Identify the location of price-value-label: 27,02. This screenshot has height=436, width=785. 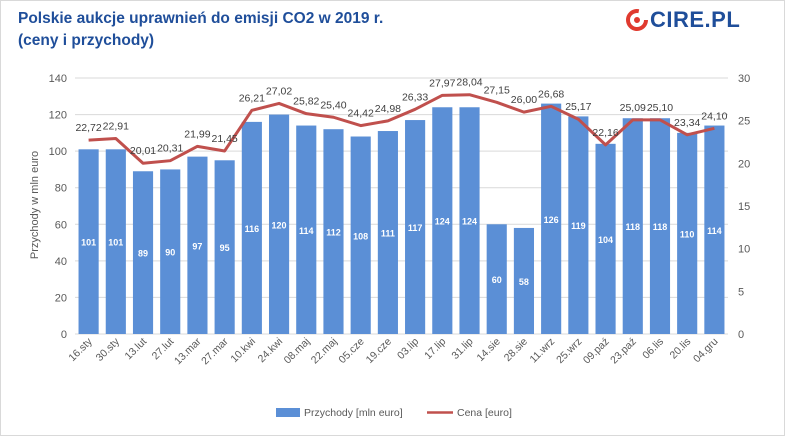
(279, 91).